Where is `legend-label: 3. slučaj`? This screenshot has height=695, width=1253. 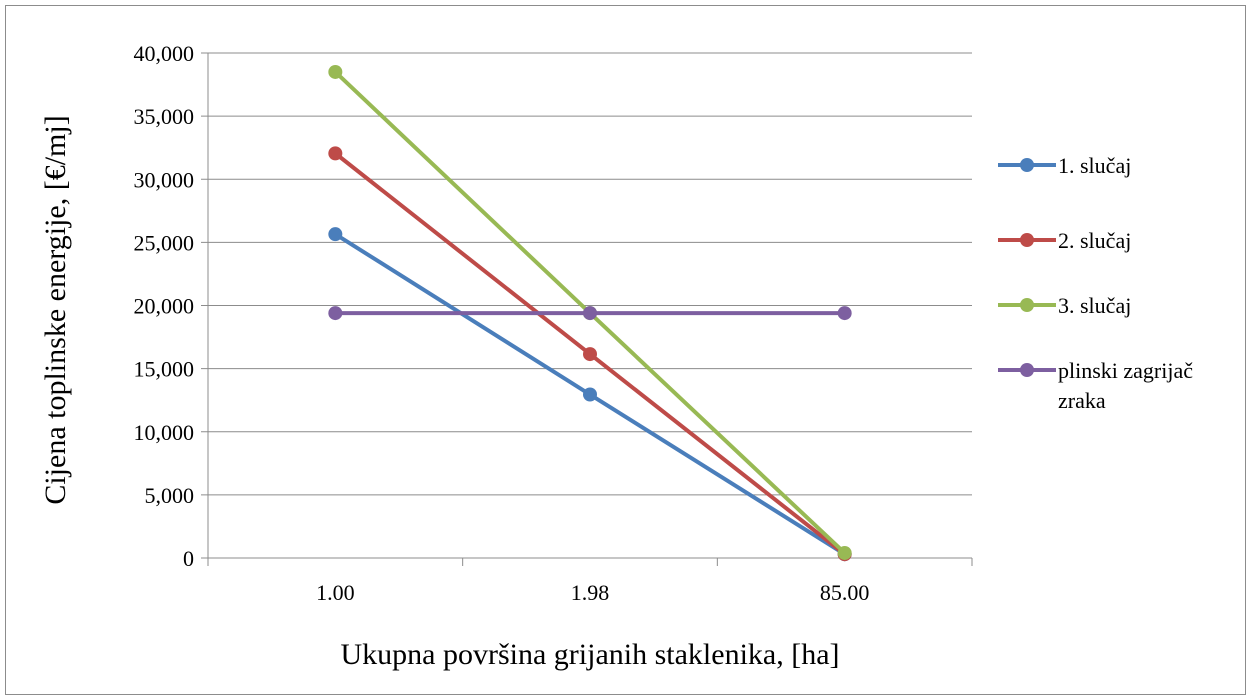 legend-label: 3. slučaj is located at coordinates (1094, 305).